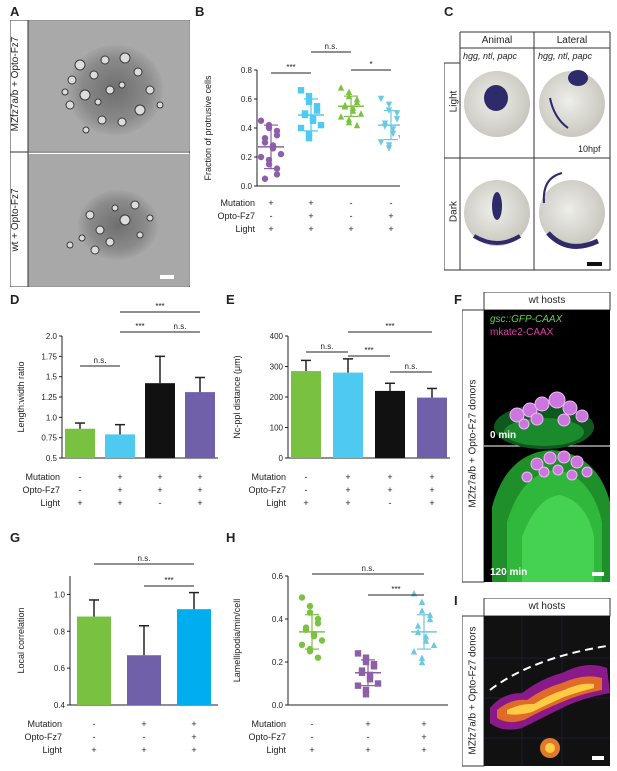 Image resolution: width=617 pixels, height=771 pixels. Describe the element at coordinates (15, 220) in the screenshot. I see `panel-a-bottom-label: wt + Opto-Fz7` at that location.